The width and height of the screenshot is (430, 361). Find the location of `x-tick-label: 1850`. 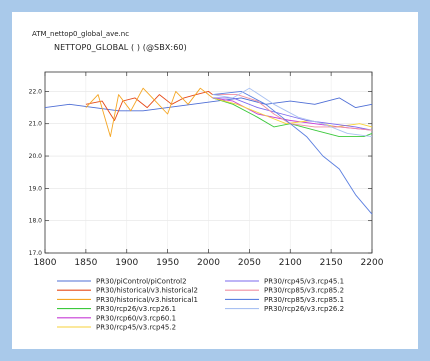

x-tick-label: 1850 is located at coordinates (85, 263).